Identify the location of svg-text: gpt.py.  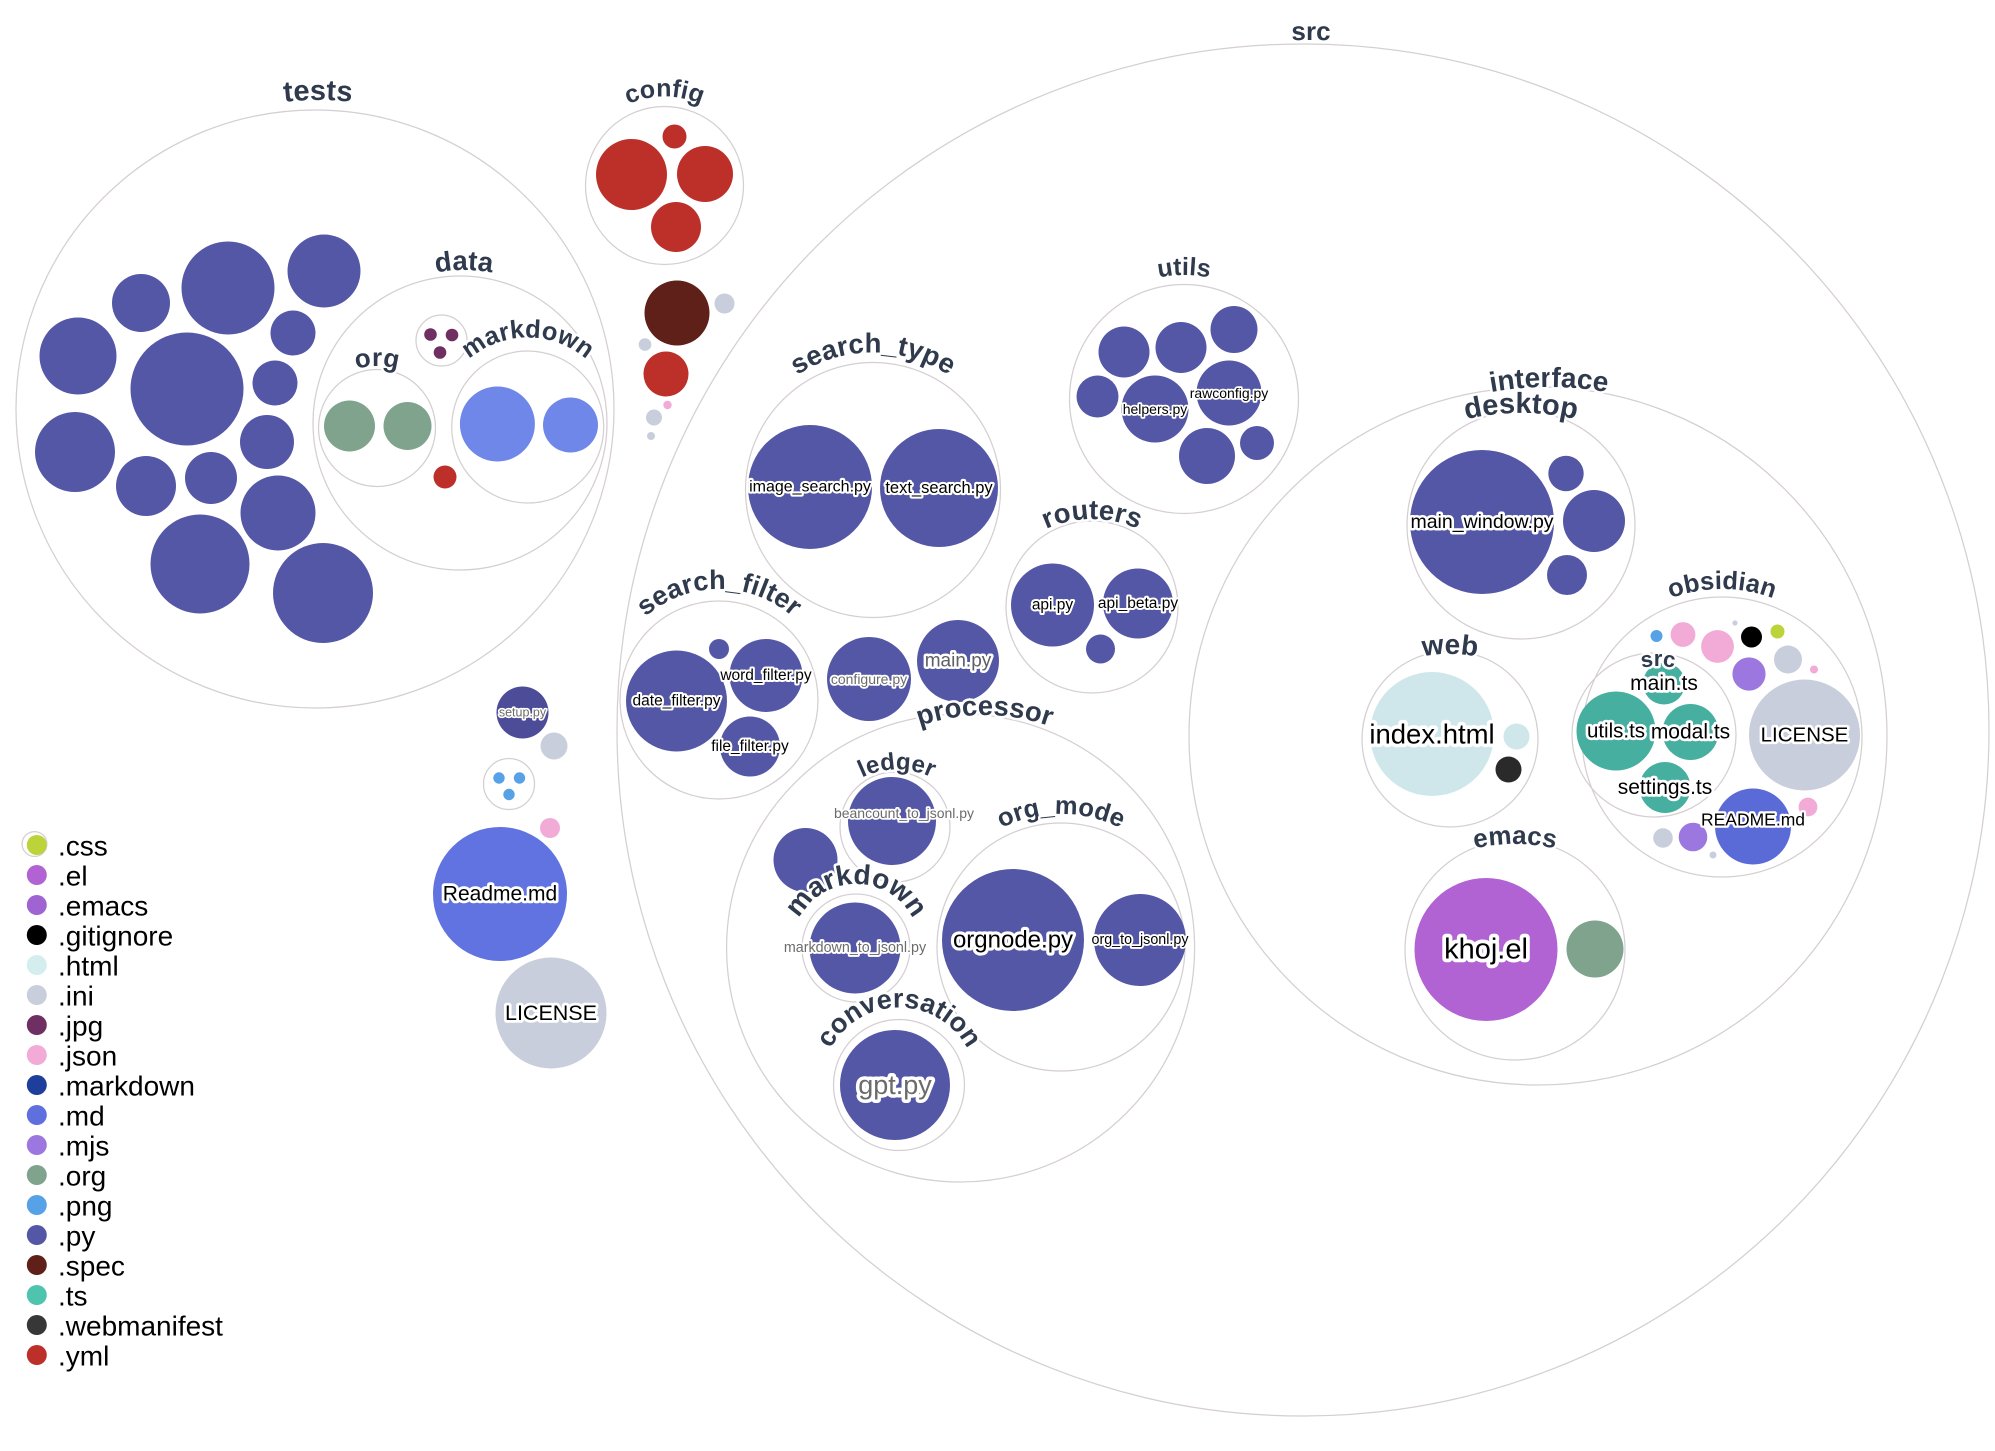
(895, 1085).